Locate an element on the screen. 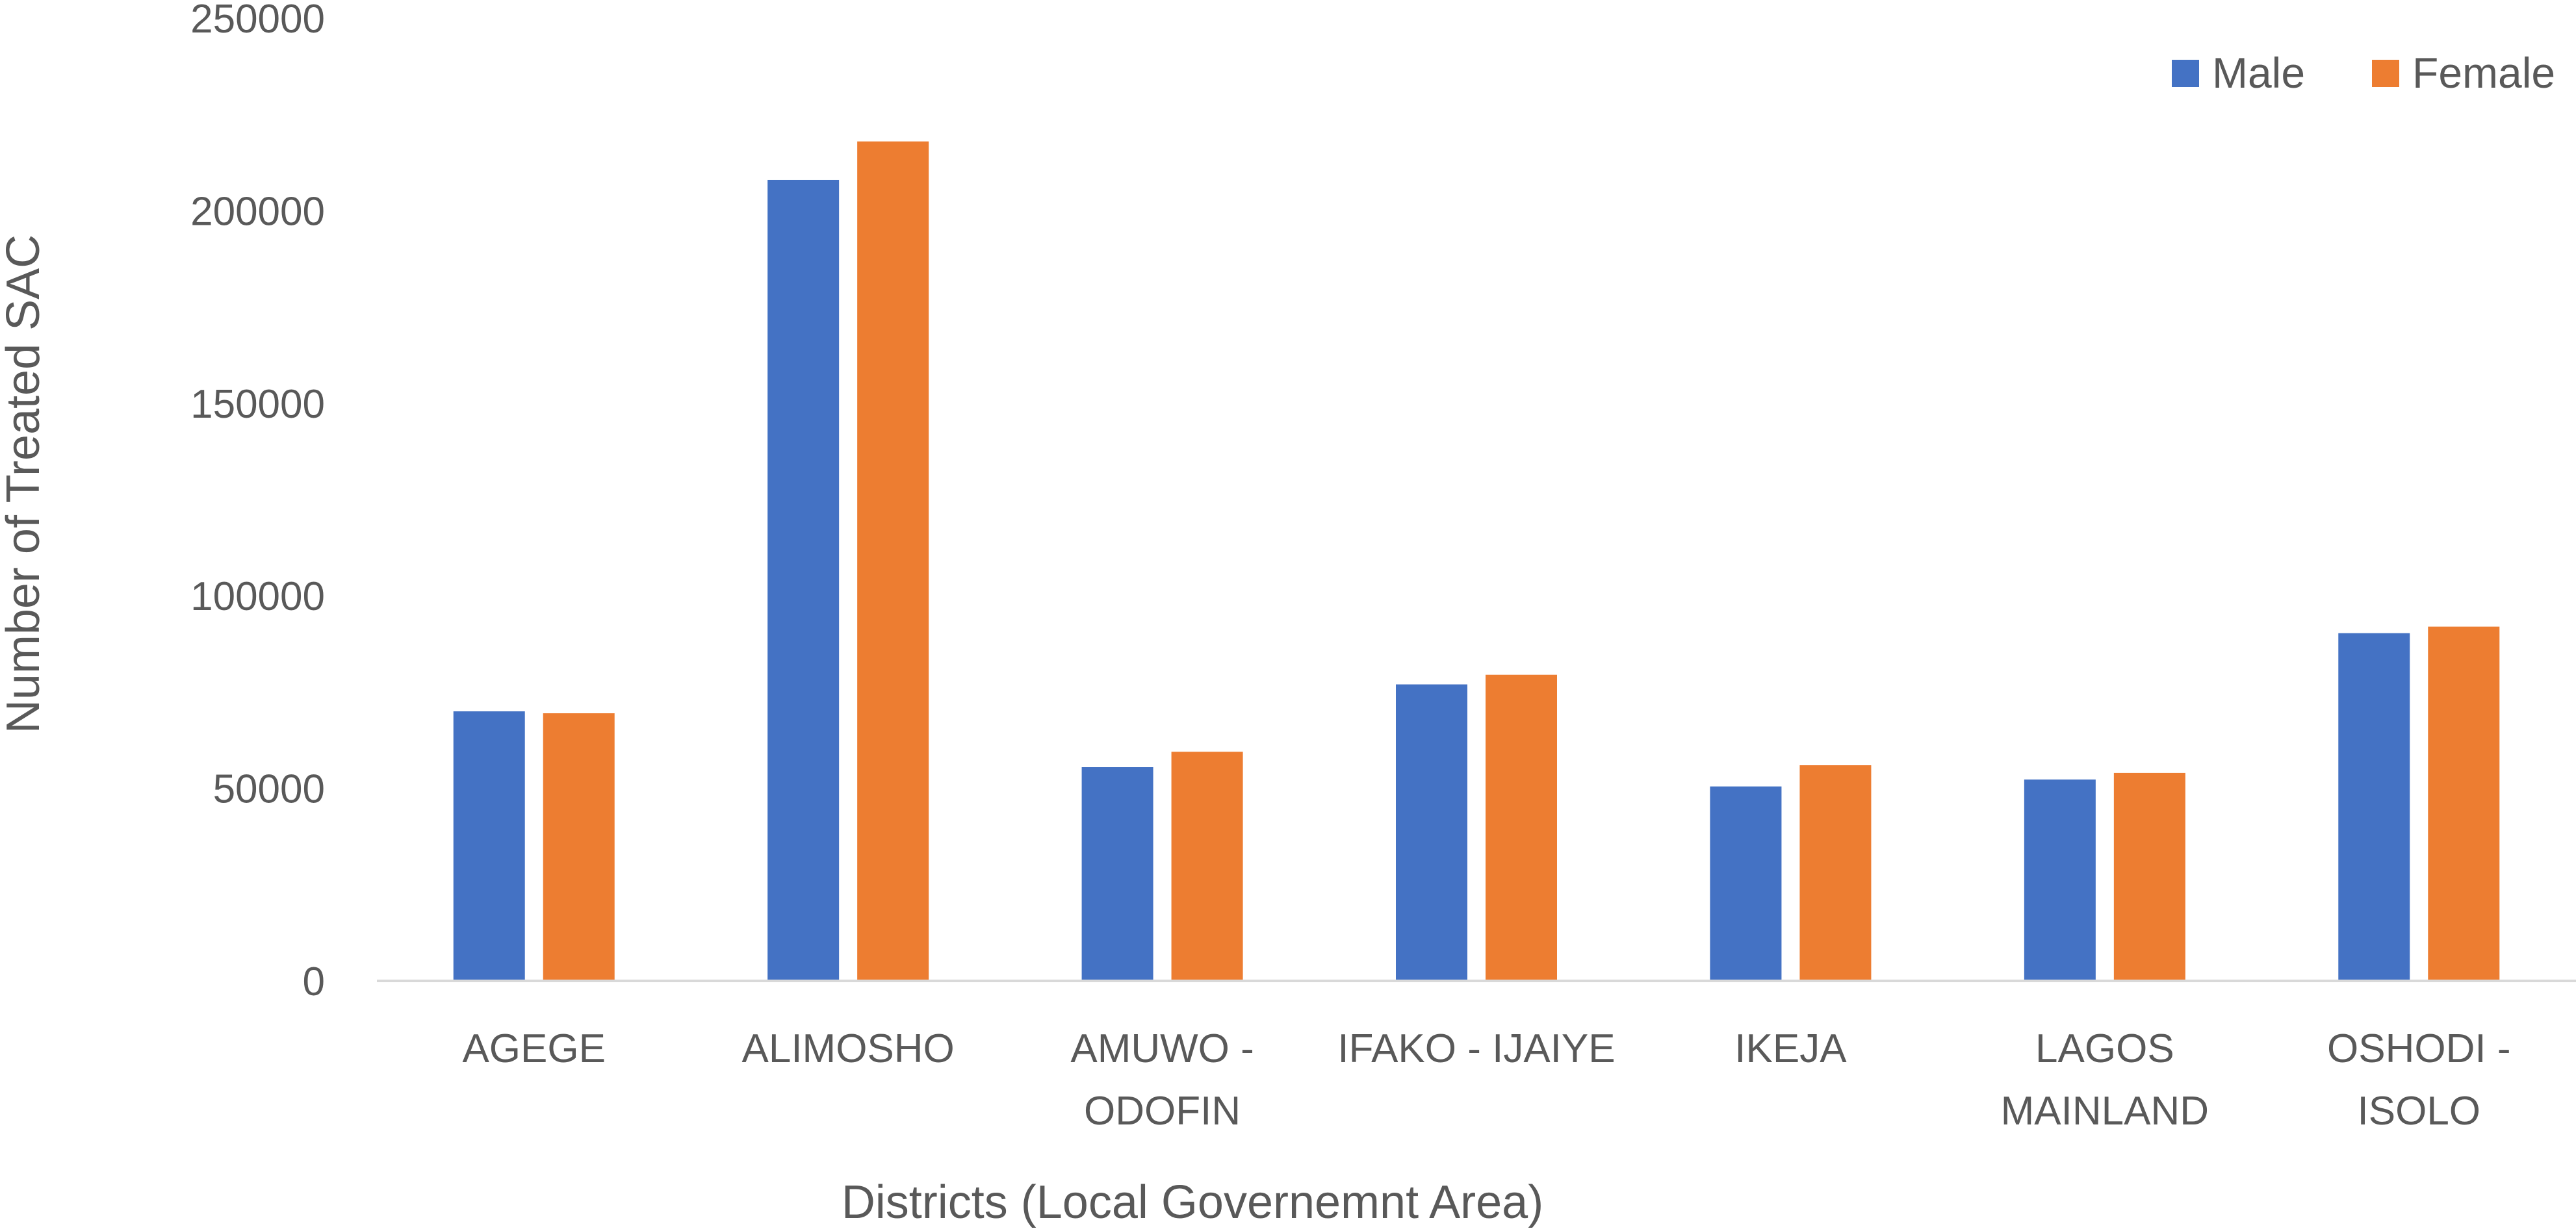 The height and width of the screenshot is (1231, 2576). x-tick-label: LAGOS is located at coordinates (2104, 1048).